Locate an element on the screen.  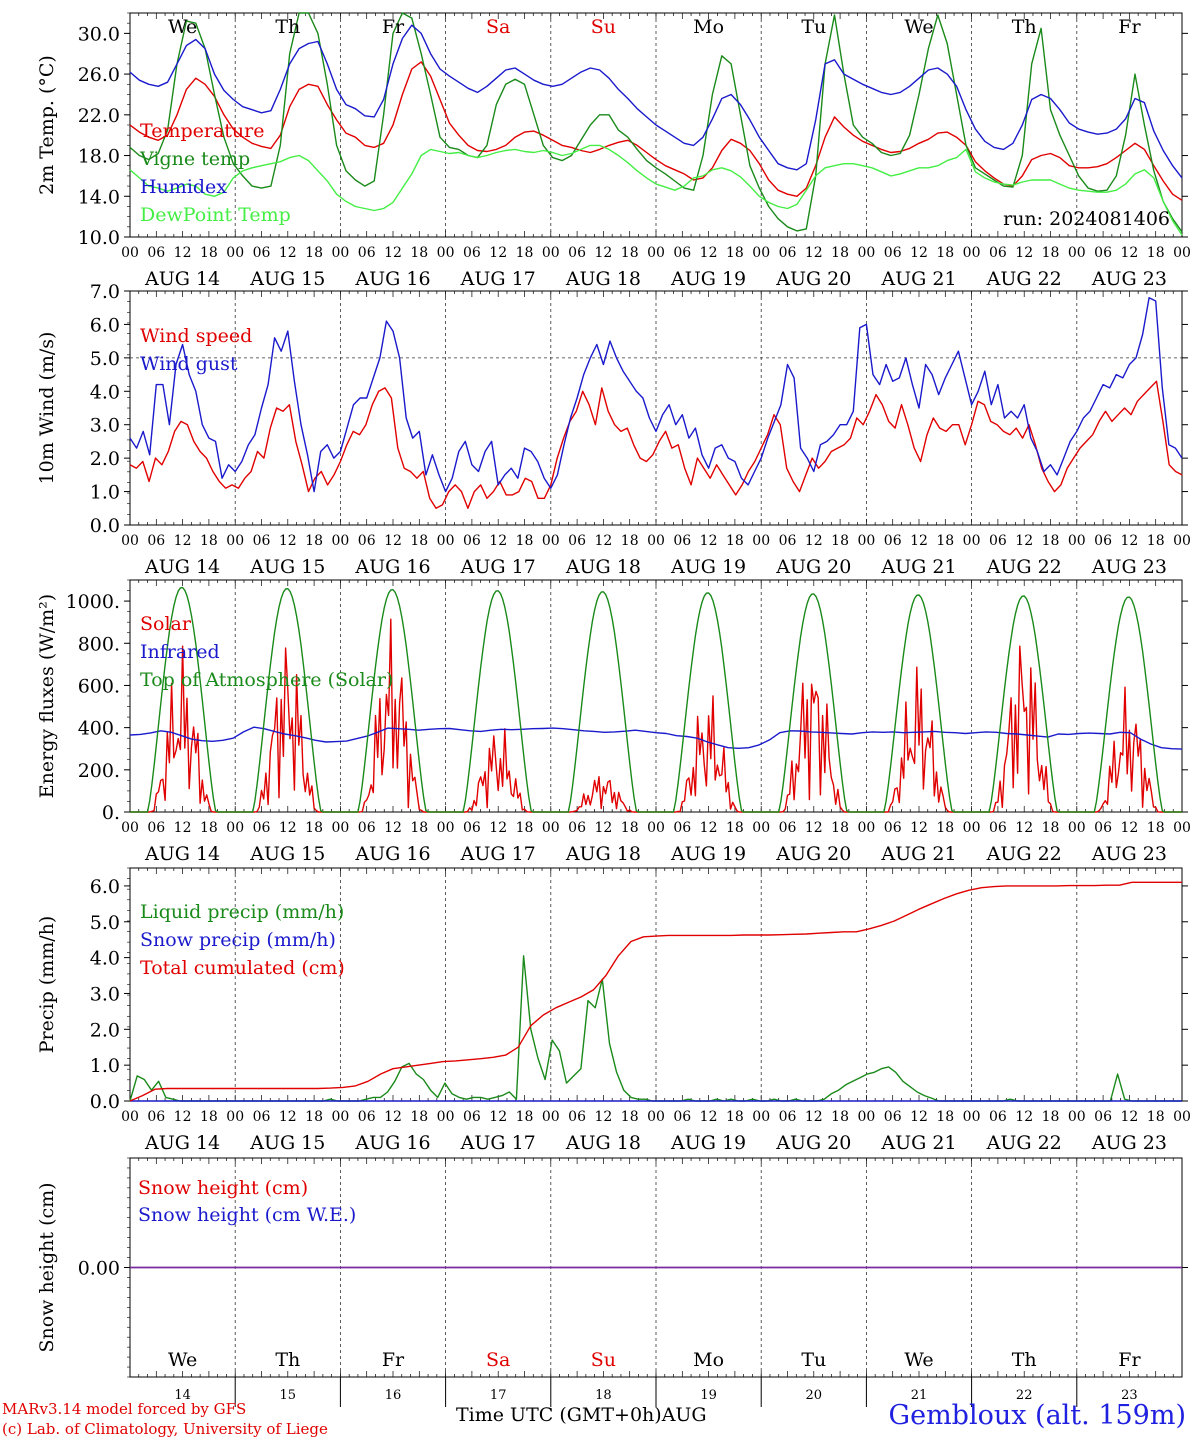
y-axis-title: 10m Wind (m/s) is located at coordinates (47, 408).